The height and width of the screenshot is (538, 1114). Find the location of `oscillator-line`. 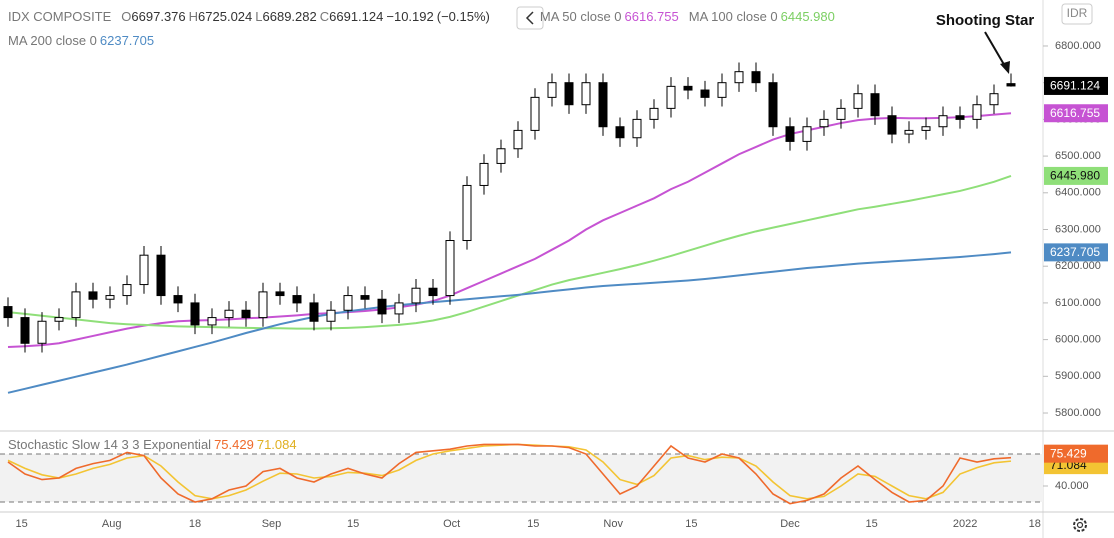

oscillator-line is located at coordinates (509, 474).